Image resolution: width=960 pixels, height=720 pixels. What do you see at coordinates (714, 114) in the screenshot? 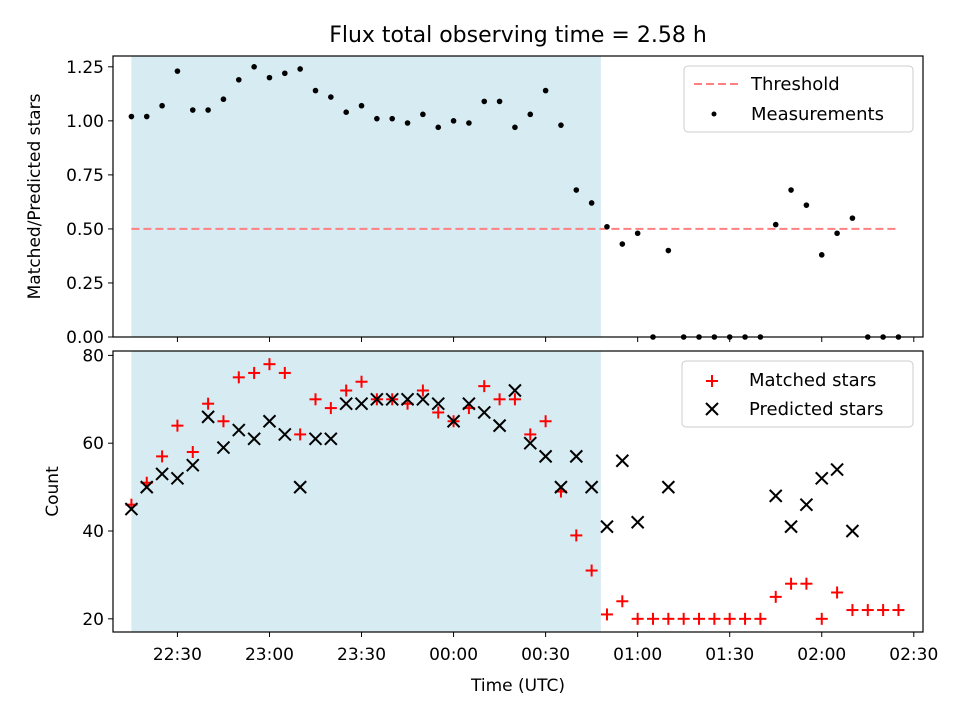
I see `legend-measurements-swatch` at bounding box center [714, 114].